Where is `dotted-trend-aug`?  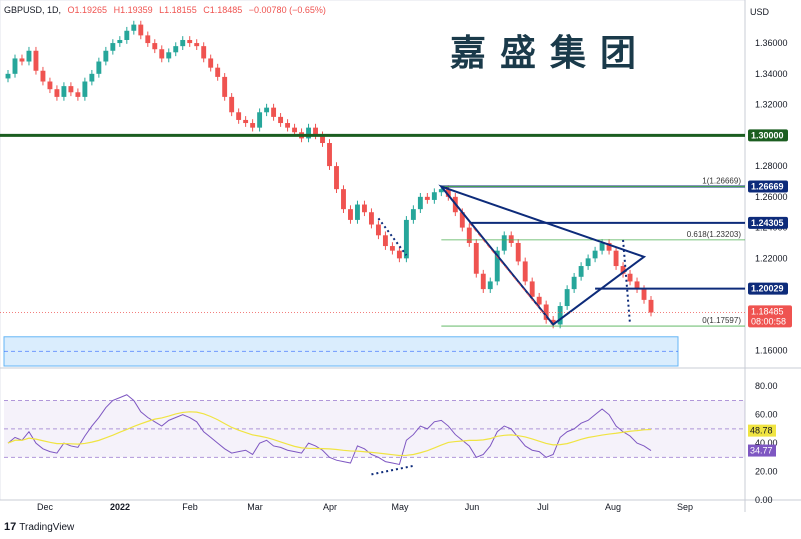 dotted-trend-aug is located at coordinates (627, 282).